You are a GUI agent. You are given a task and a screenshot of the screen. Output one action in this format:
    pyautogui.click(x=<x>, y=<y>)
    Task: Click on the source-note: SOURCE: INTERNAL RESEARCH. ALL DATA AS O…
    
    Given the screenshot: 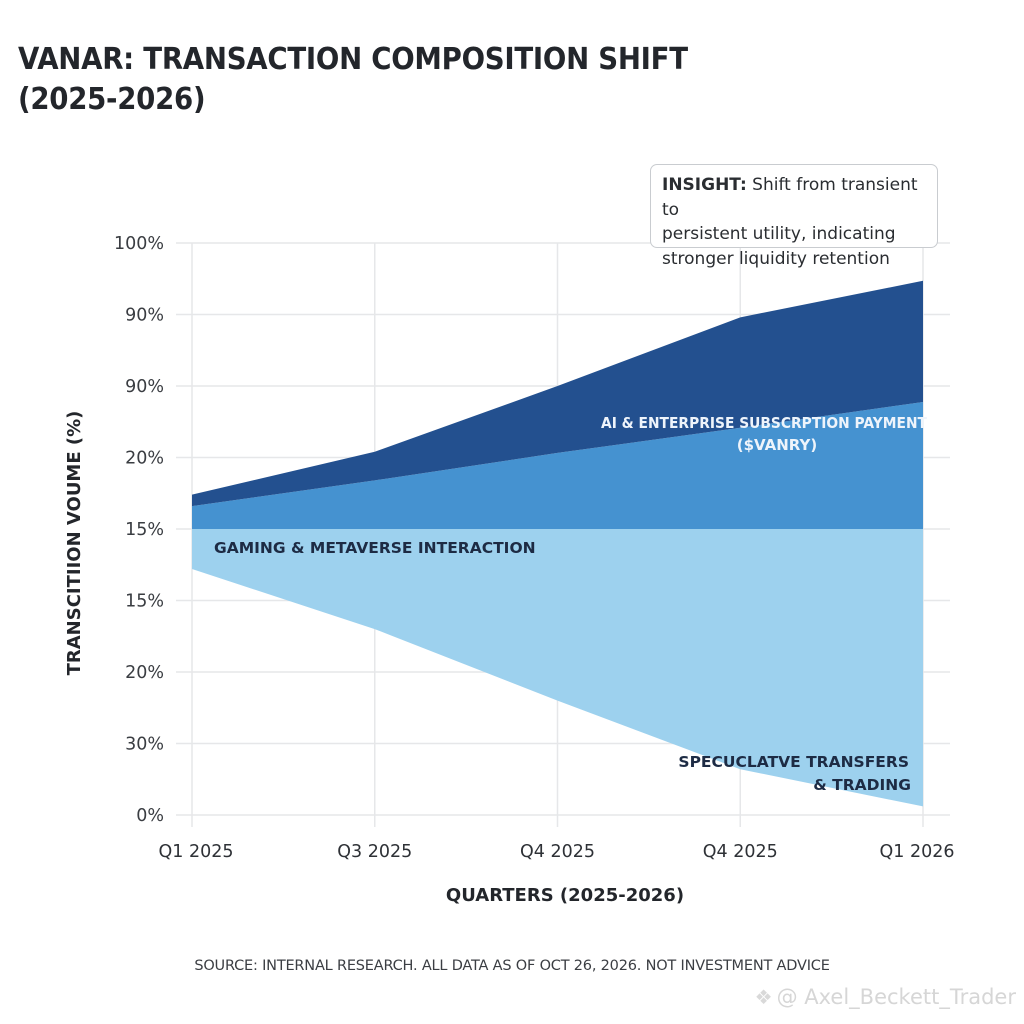 What is the action you would take?
    pyautogui.click(x=512, y=966)
    